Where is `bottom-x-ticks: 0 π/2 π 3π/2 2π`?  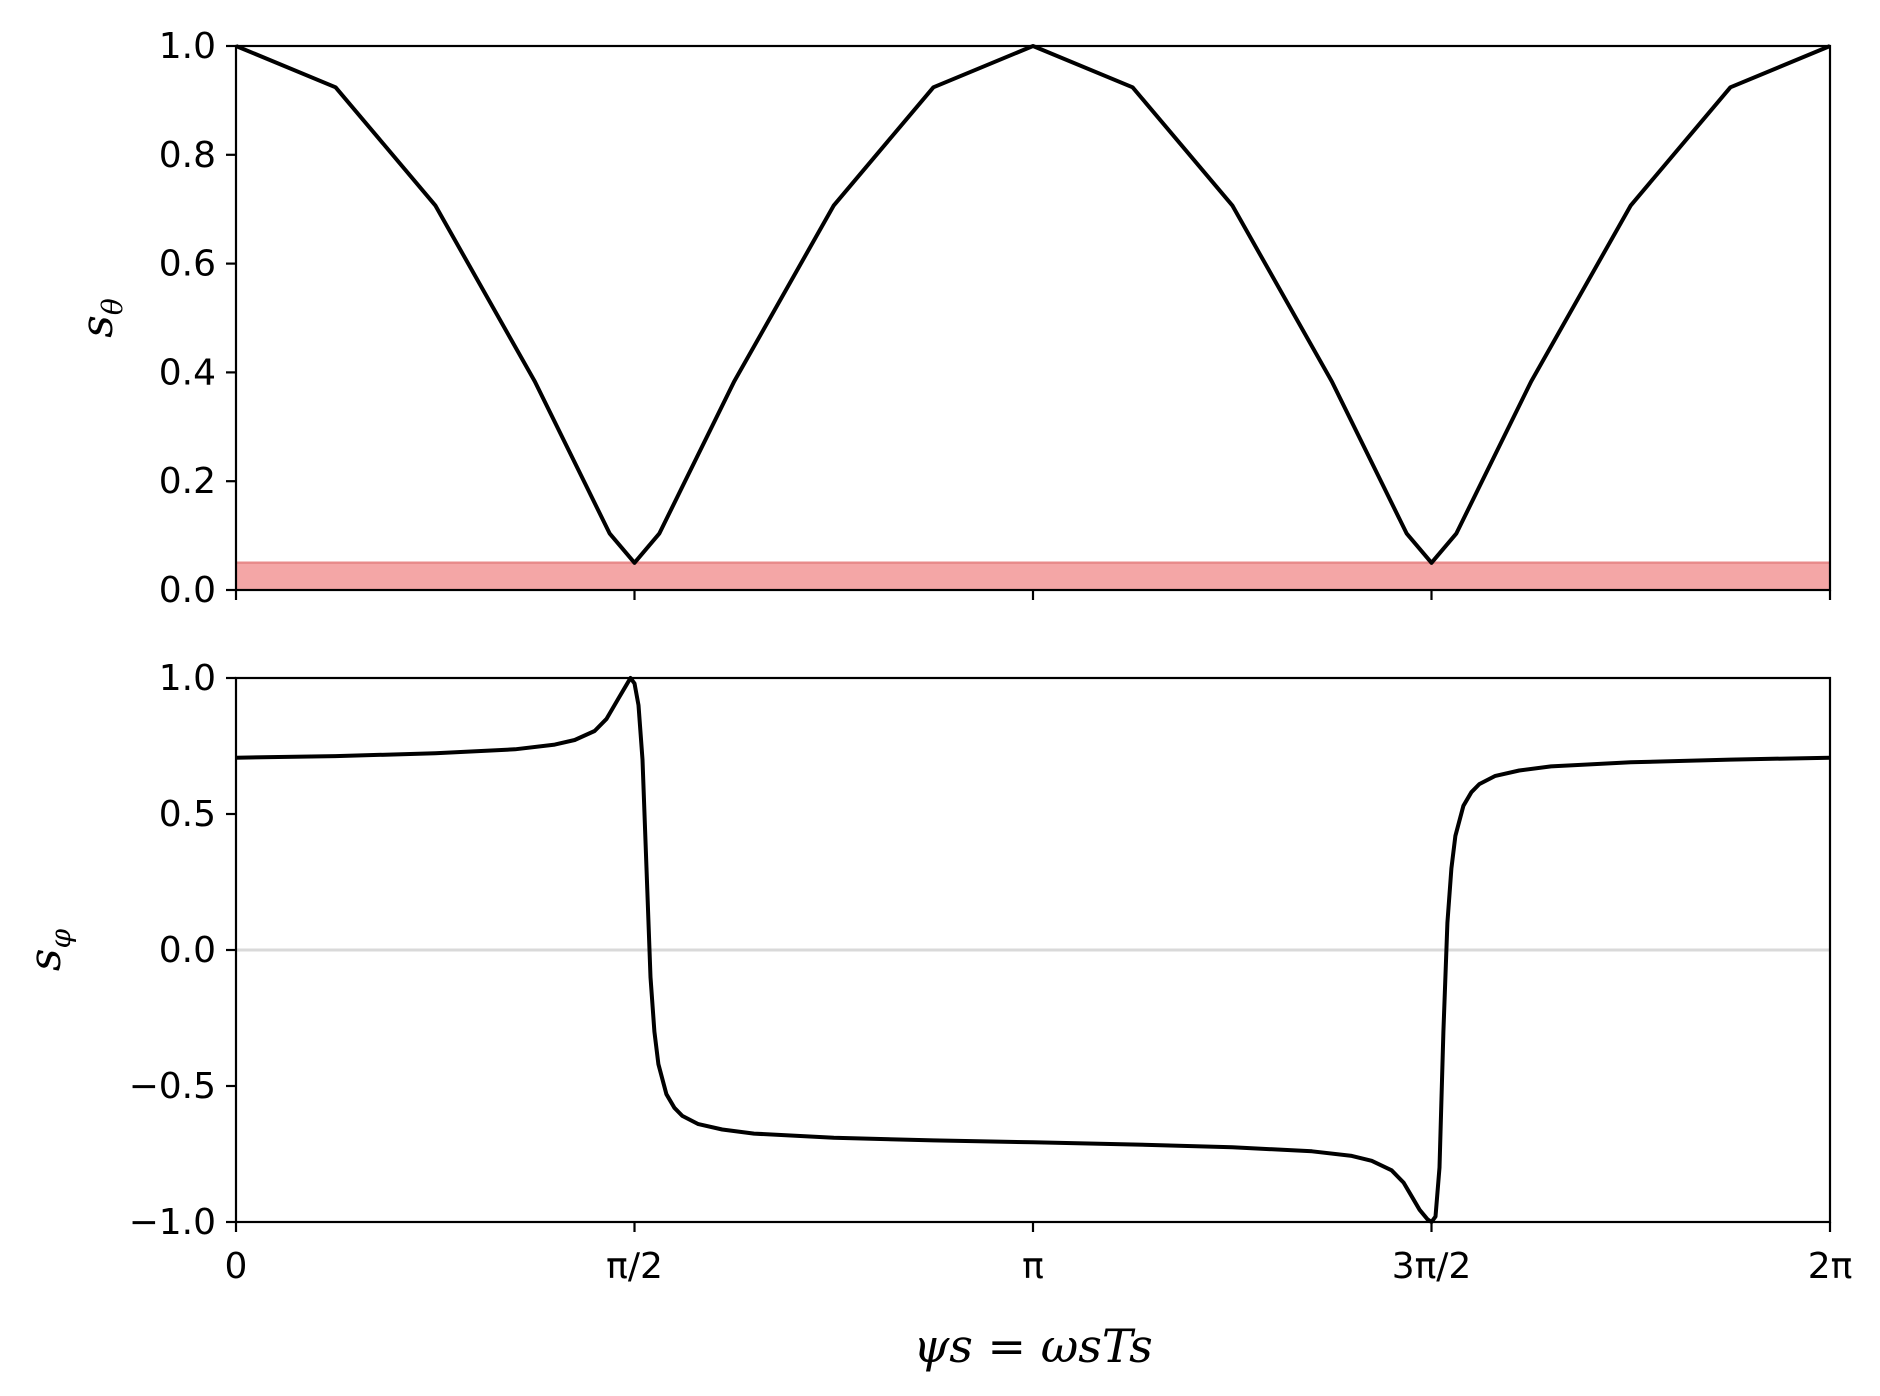 bottom-x-ticks: 0 π/2 π 3π/2 2π is located at coordinates (1039, 1254).